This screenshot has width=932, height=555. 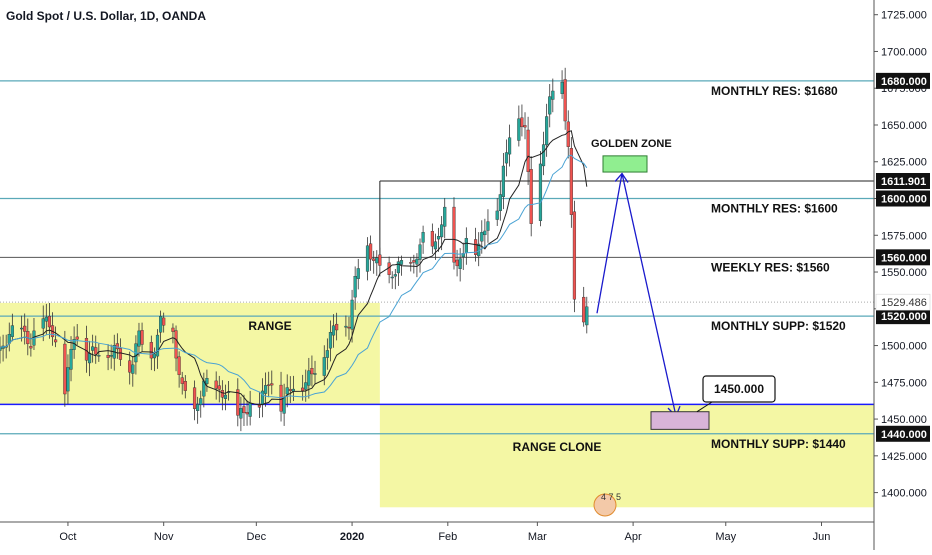 I want to click on x-tick-label: 2020, so click(x=352, y=537).